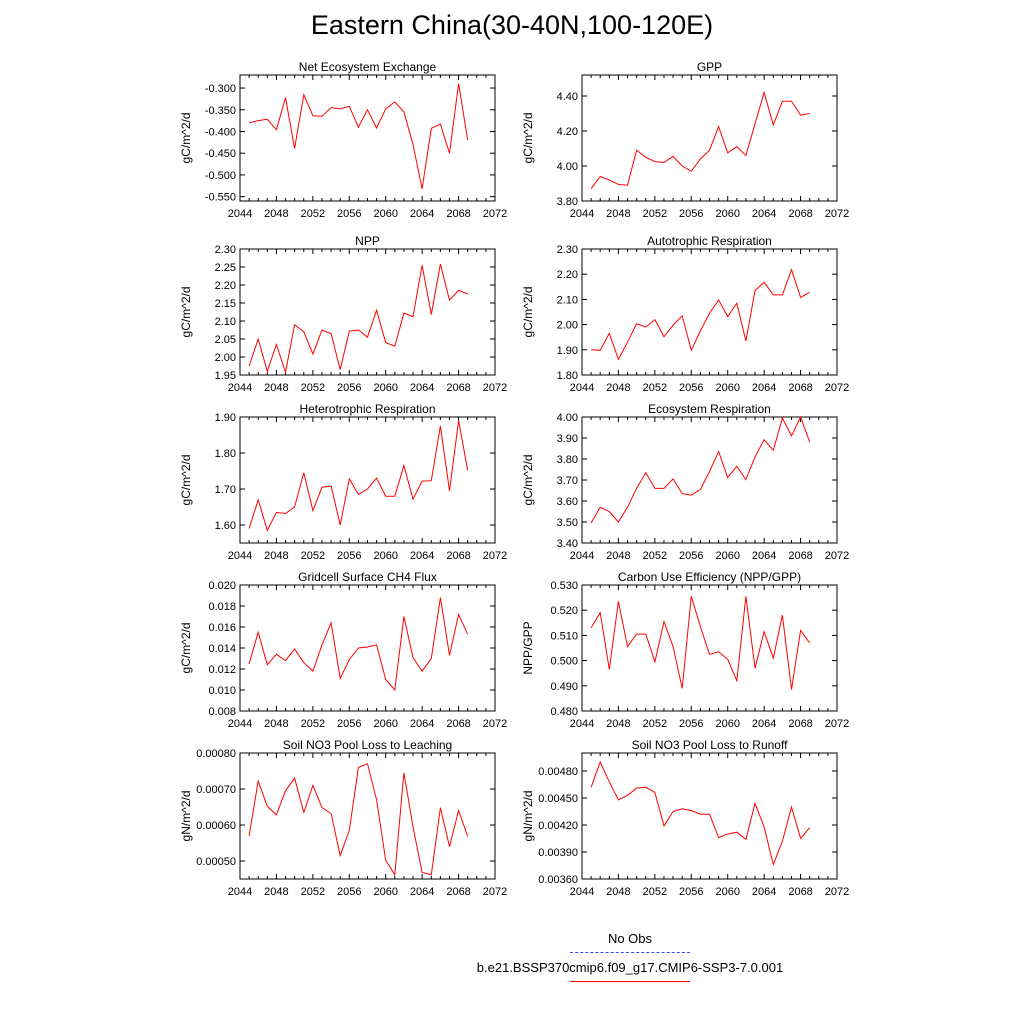 This screenshot has width=1024, height=1024. I want to click on plot-title: Ecosystem Respiration, so click(709, 409).